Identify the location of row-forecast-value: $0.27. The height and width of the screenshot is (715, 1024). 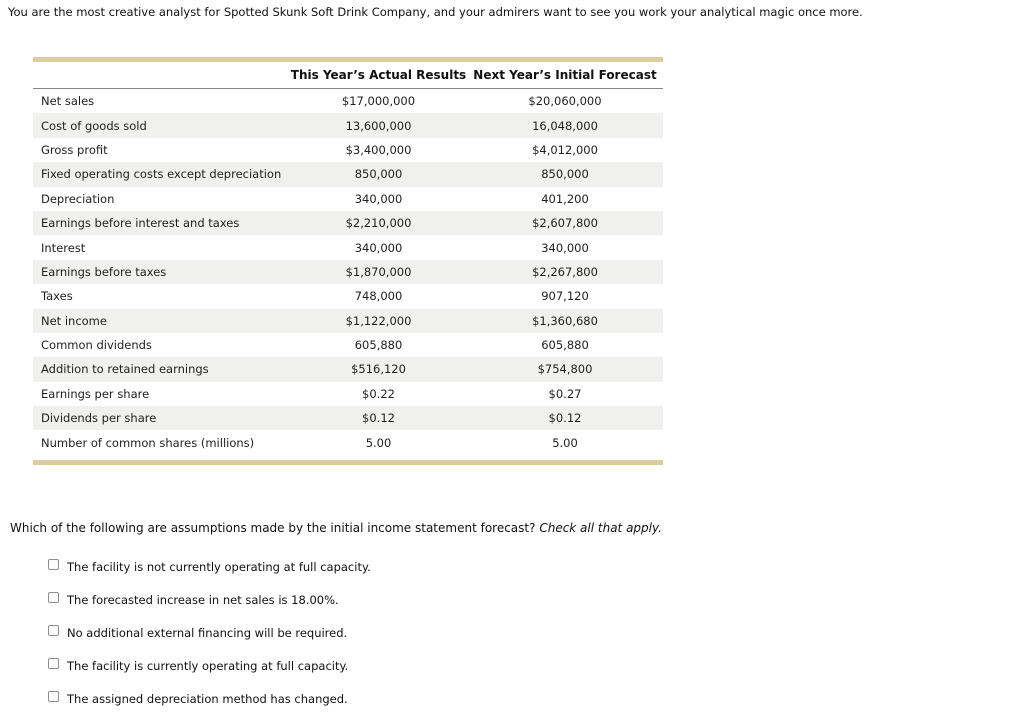
(565, 393).